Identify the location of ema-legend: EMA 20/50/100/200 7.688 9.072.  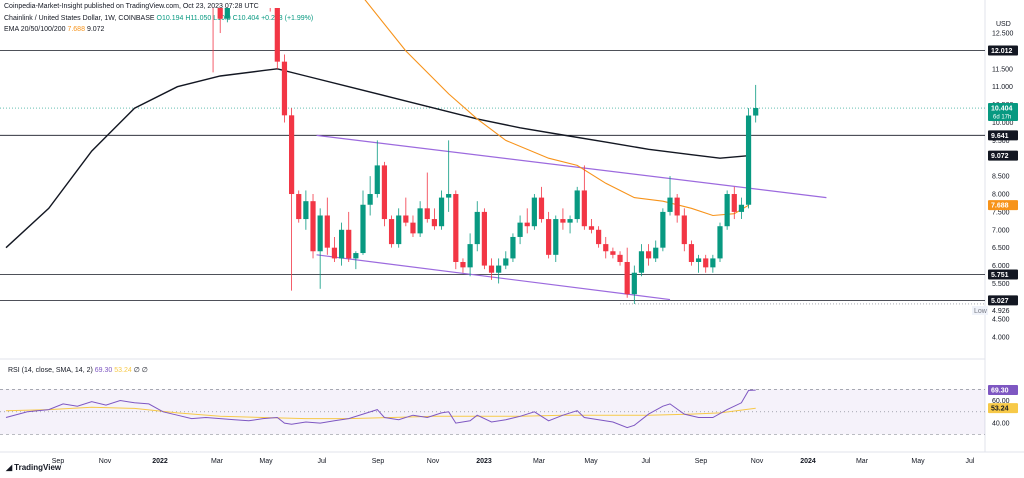
(54, 29).